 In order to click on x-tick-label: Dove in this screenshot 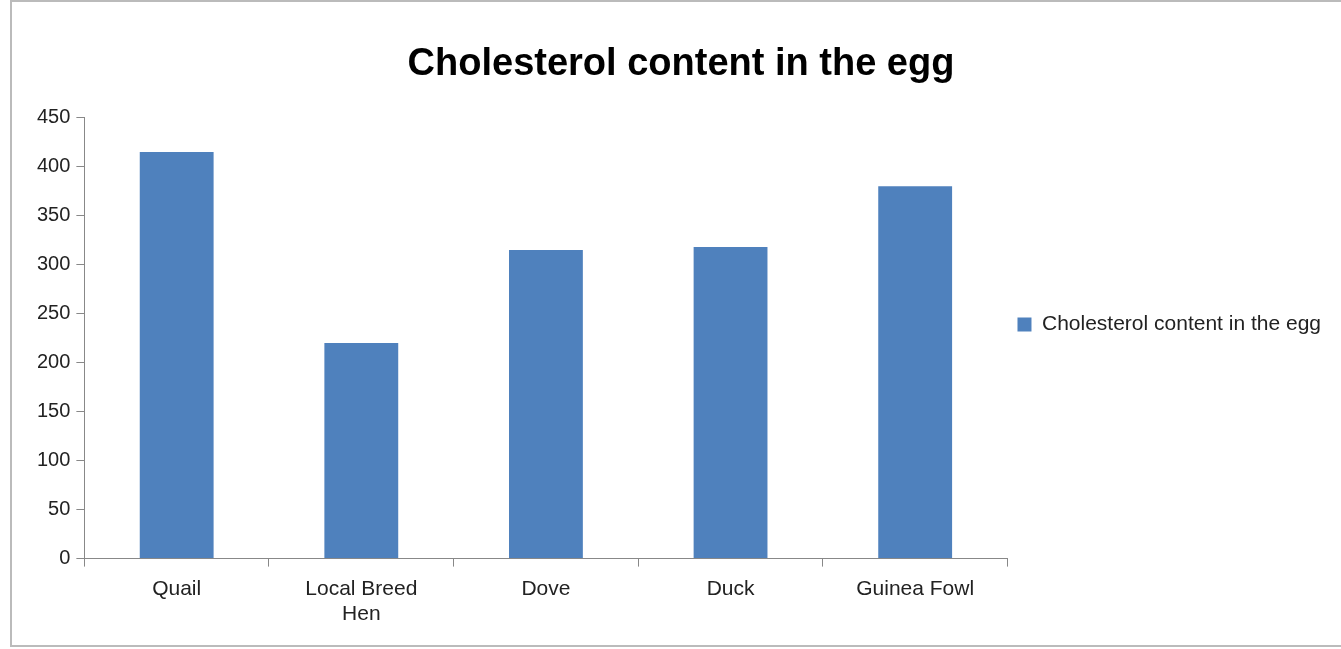, I will do `click(546, 587)`.